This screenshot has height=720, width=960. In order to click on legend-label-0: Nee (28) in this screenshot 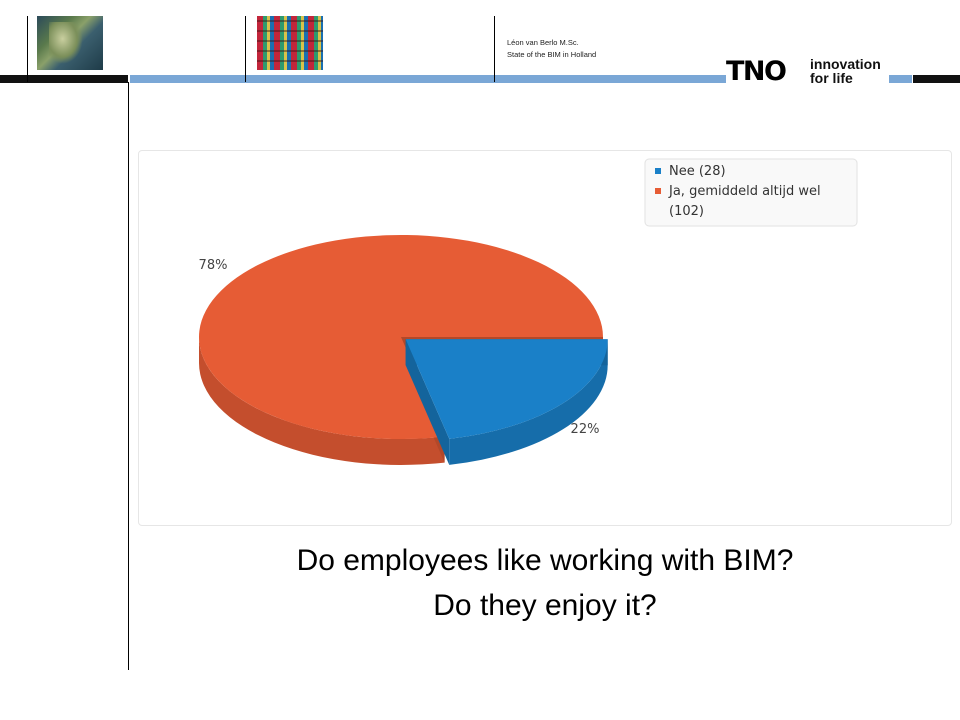, I will do `click(697, 171)`.